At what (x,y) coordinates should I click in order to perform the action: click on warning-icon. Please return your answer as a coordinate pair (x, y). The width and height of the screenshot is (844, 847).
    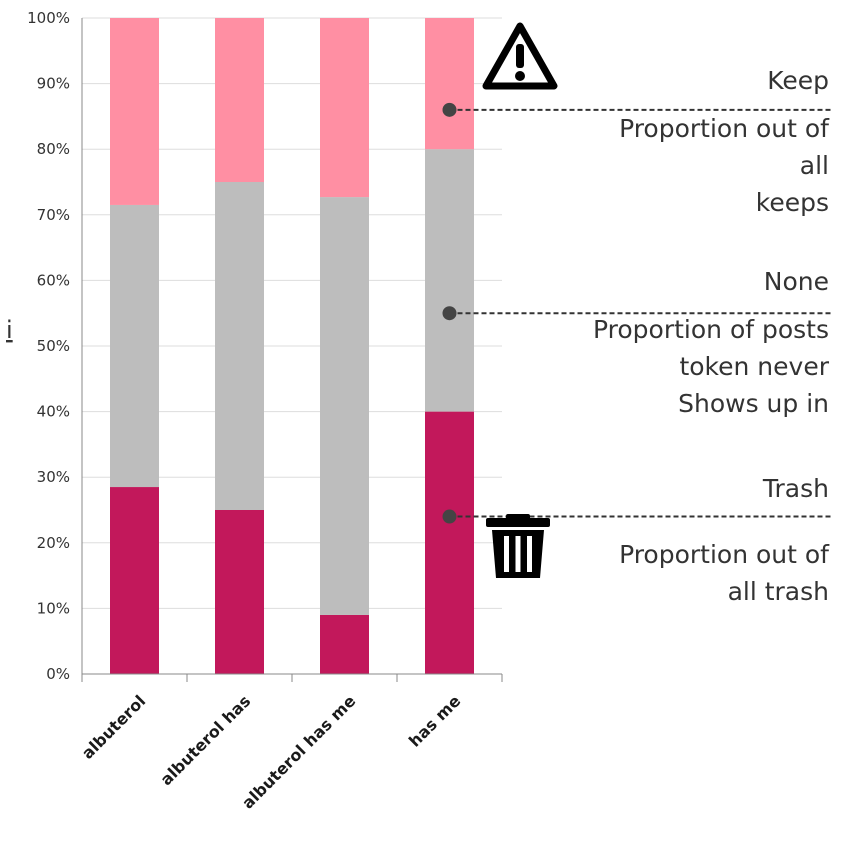
    Looking at the image, I should click on (520, 56).